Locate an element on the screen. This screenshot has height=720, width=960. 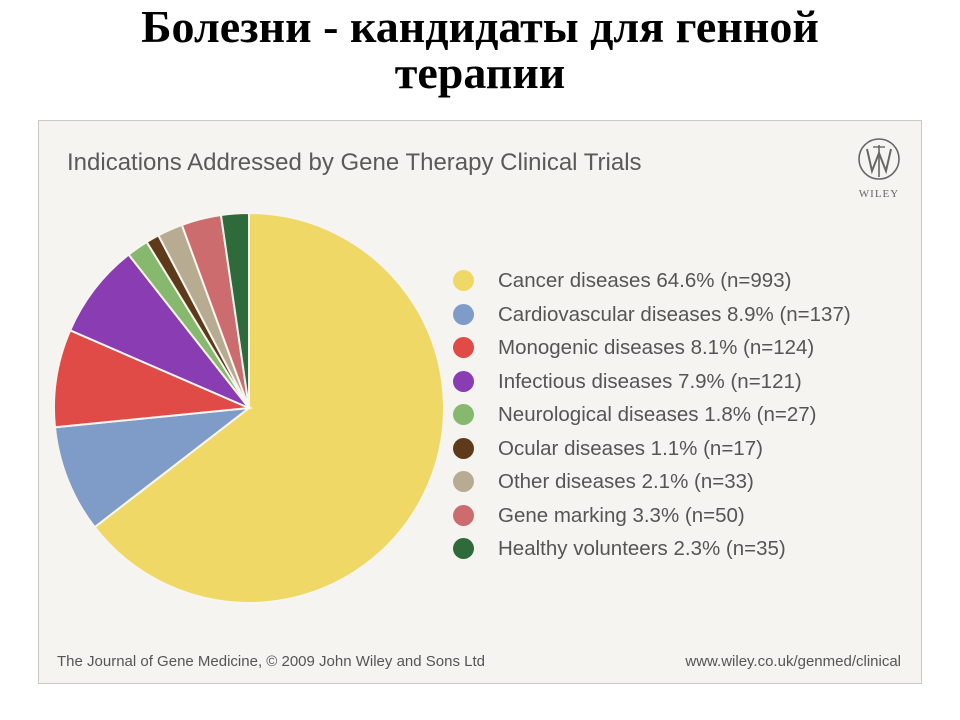
wiley-logo-icon is located at coordinates (879, 159).